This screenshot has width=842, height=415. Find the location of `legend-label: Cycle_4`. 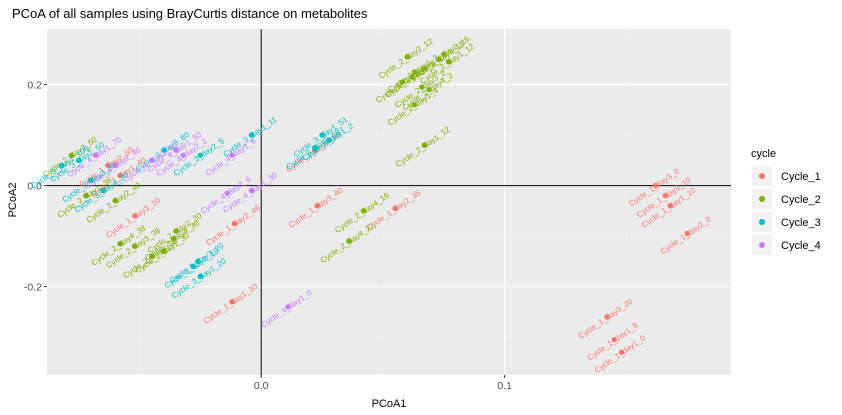

legend-label: Cycle_4 is located at coordinates (801, 246).